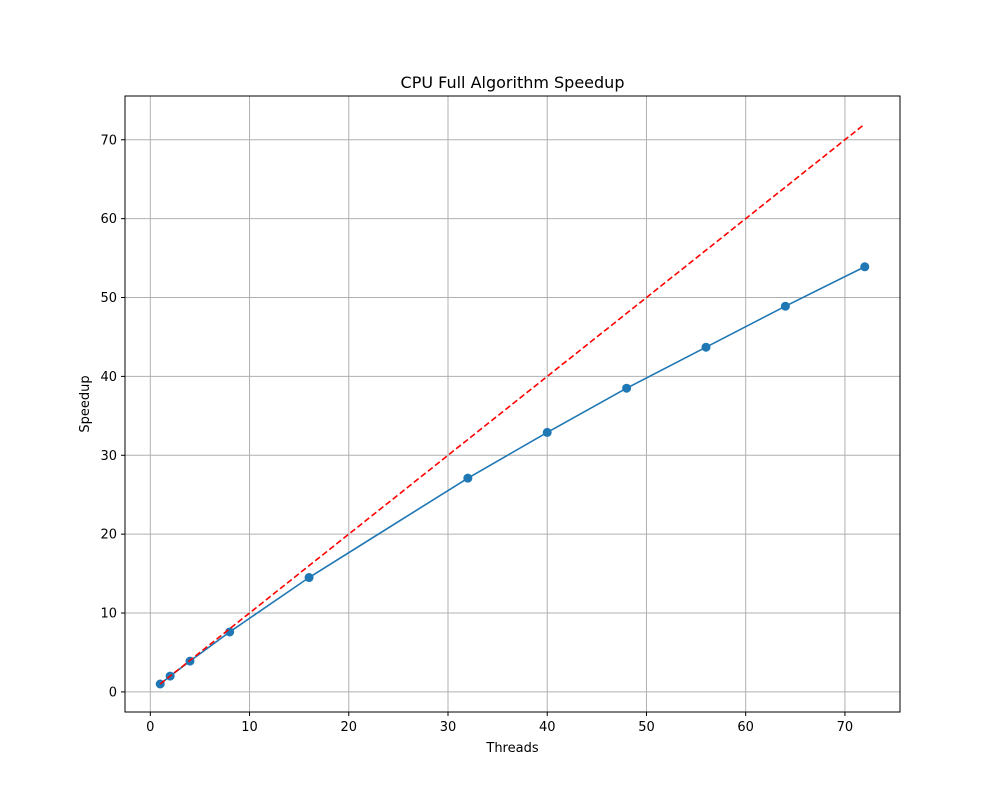 The width and height of the screenshot is (1000, 800). Describe the element at coordinates (448, 727) in the screenshot. I see `x-tick-label: 30` at that location.